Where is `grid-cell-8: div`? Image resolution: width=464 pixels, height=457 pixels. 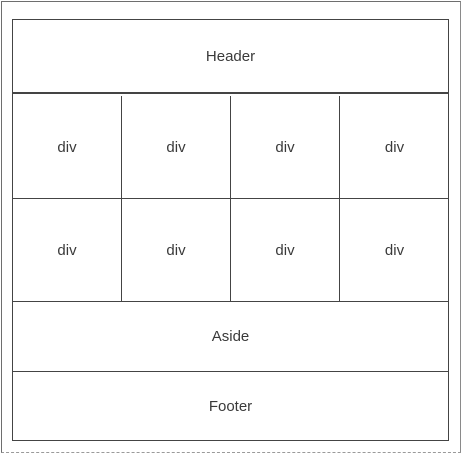
grid-cell-8: div is located at coordinates (394, 250).